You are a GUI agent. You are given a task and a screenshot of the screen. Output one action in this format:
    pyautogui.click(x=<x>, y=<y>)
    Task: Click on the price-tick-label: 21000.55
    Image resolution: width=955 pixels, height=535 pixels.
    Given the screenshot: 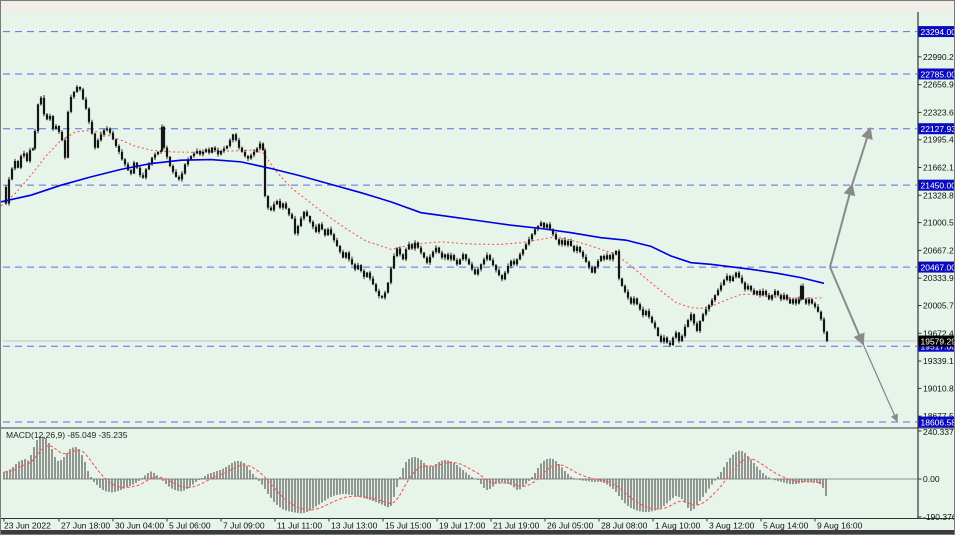 What is the action you would take?
    pyautogui.click(x=939, y=223)
    